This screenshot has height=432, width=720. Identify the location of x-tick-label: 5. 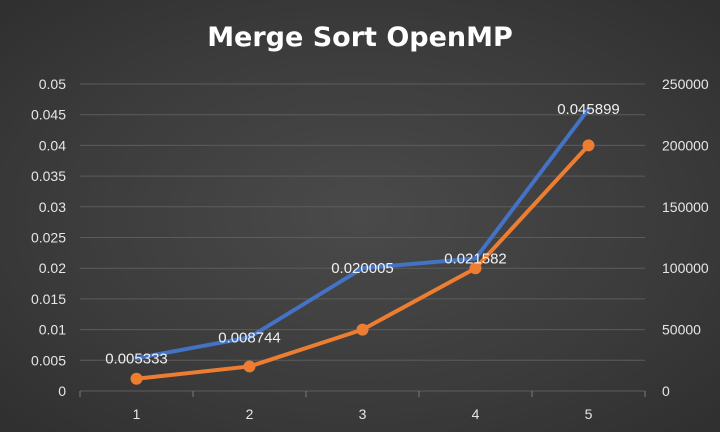
(589, 414).